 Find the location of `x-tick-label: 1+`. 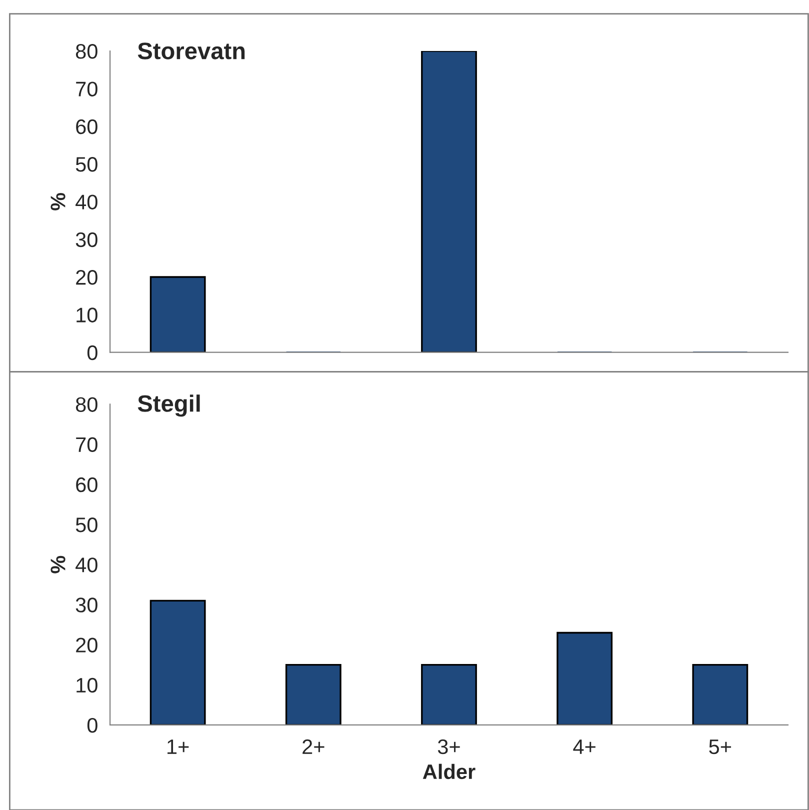

x-tick-label: 1+ is located at coordinates (178, 747).